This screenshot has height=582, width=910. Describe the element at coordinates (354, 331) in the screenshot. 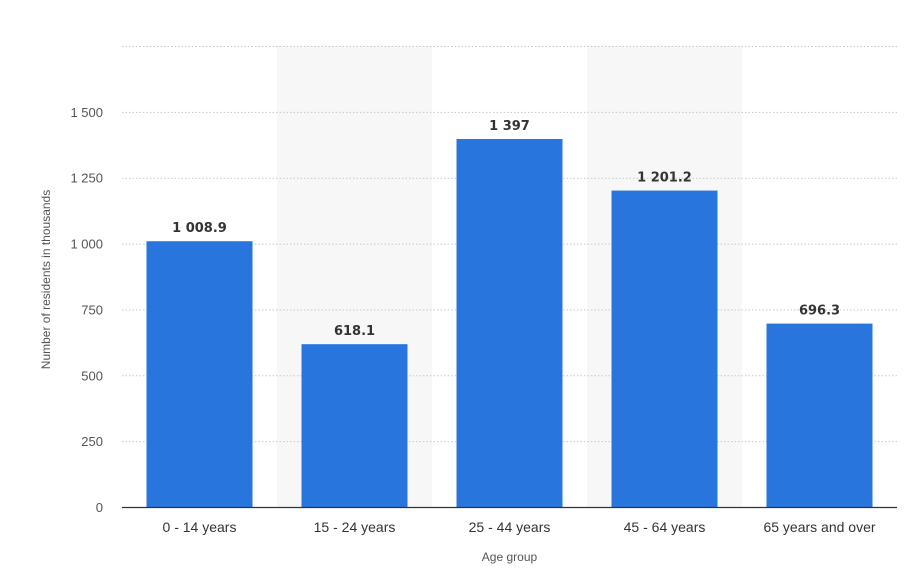

I see `data-label-1: 618.1` at that location.